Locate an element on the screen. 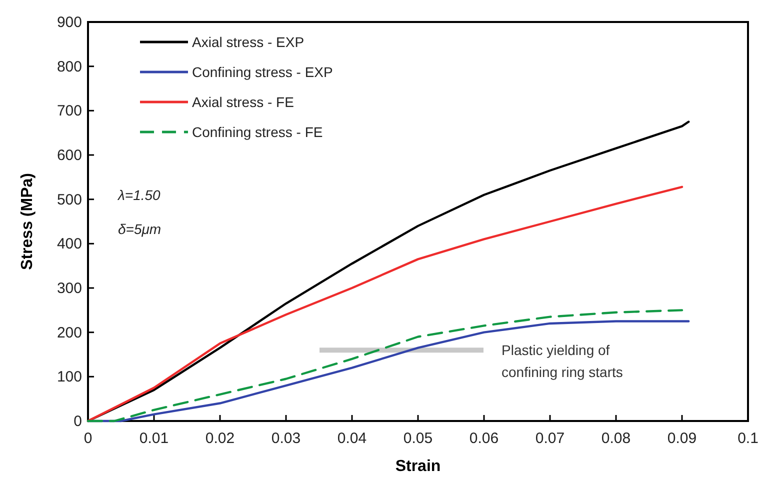 The image size is (765, 489). y-tick-label: 700 is located at coordinates (69, 111).